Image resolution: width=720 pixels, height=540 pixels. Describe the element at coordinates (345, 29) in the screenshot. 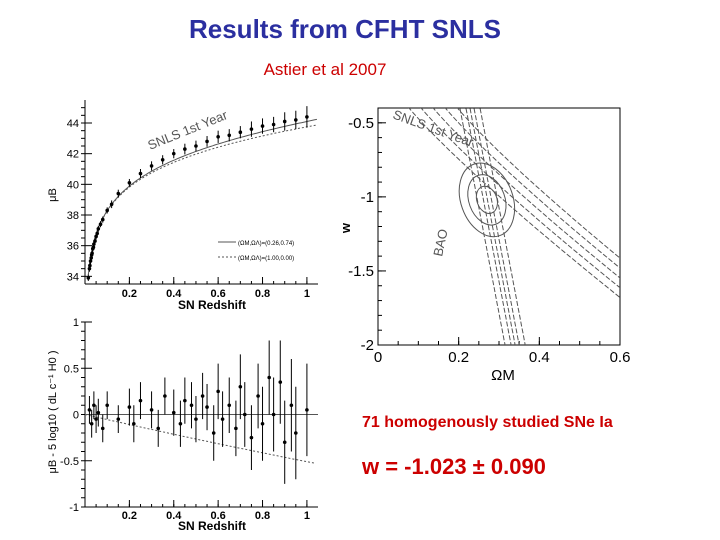

I see `slide-title: Results from CFHT SNLS` at that location.